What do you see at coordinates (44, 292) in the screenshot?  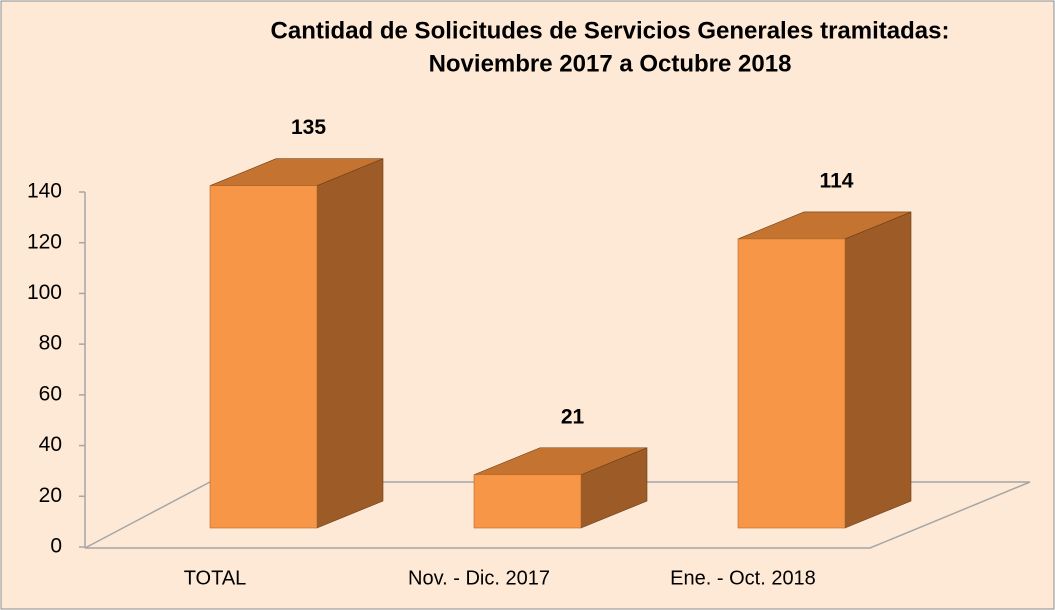 I see `y-tick-label: 100` at bounding box center [44, 292].